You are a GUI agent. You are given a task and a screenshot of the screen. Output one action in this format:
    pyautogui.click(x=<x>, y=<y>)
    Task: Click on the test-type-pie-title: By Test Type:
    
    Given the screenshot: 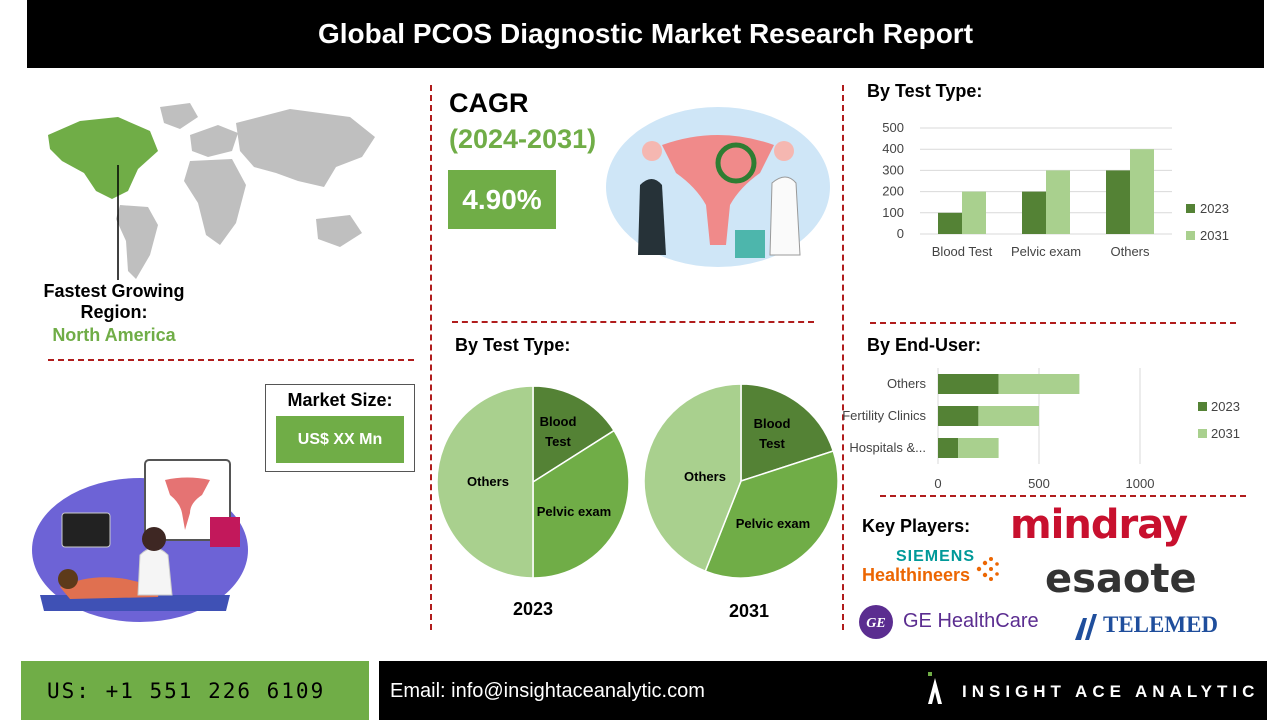 What is the action you would take?
    pyautogui.click(x=513, y=345)
    